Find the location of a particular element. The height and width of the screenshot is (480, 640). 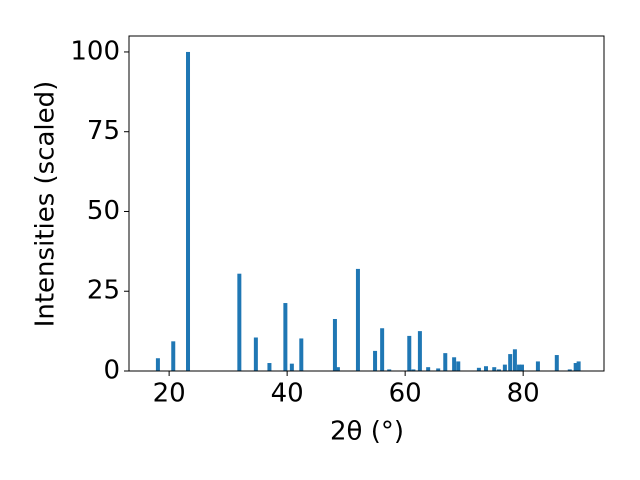

y-tick-label: 25 is located at coordinates (103, 291).